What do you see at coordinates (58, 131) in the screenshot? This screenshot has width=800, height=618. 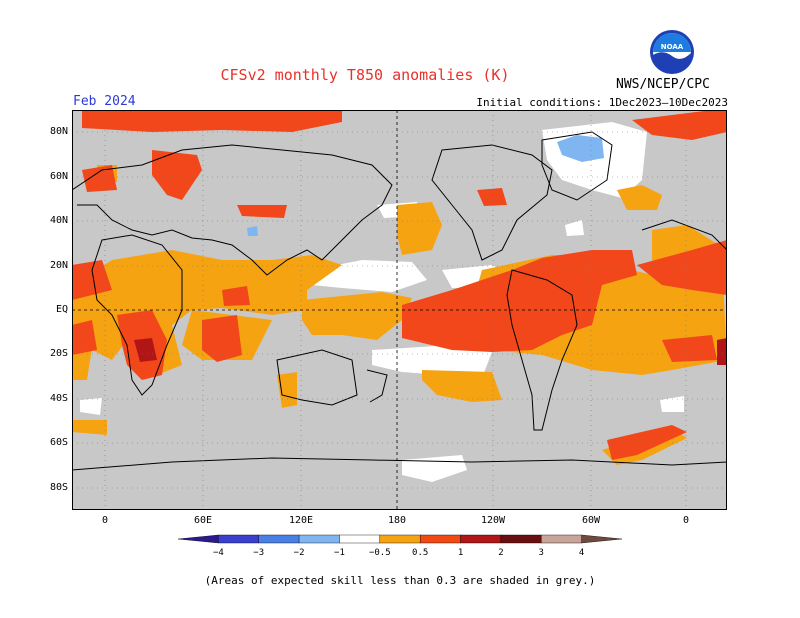 I see `lat-label: 80N` at bounding box center [58, 131].